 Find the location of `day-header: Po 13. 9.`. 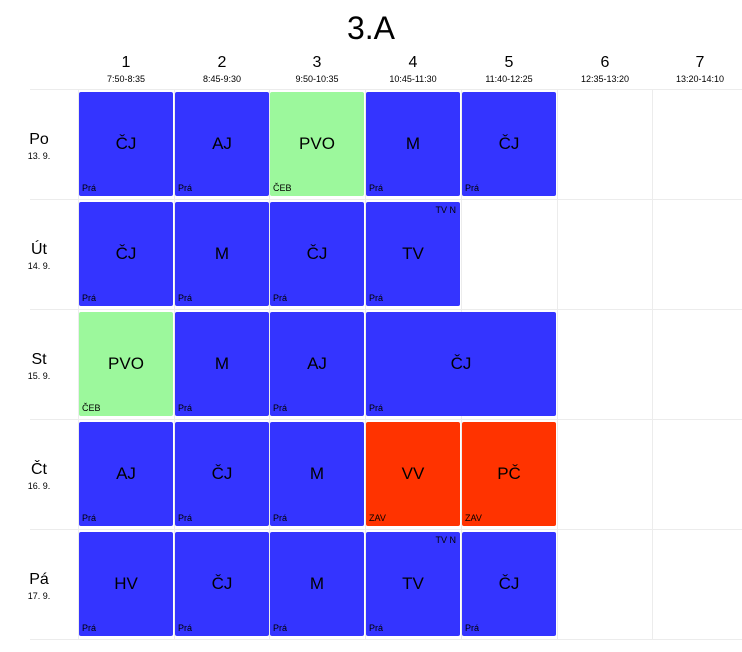

day-header: Po 13. 9. is located at coordinates (39, 146).